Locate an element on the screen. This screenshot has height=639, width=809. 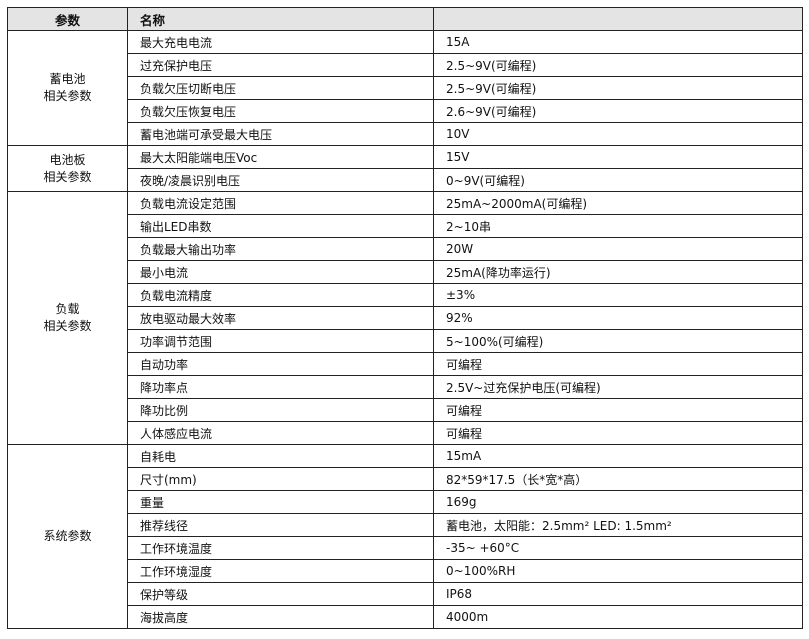
param-name: 重量 is located at coordinates (280, 502).